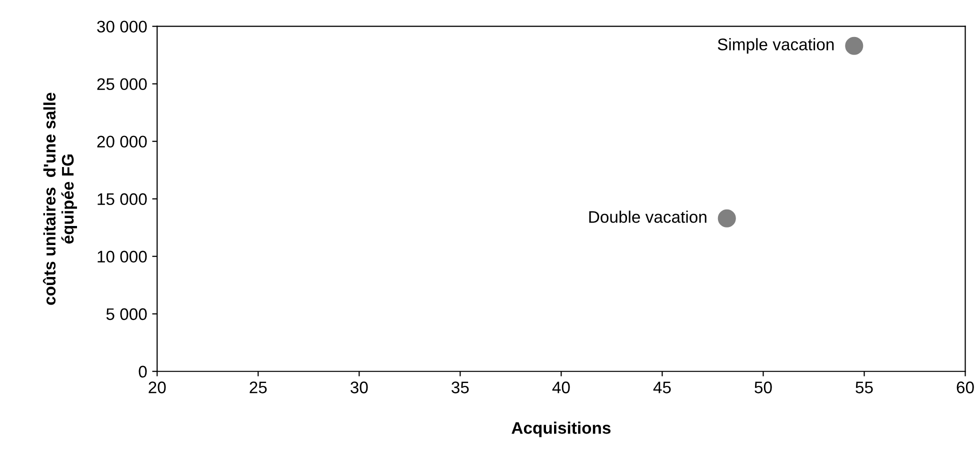 The image size is (976, 454). Describe the element at coordinates (122, 26) in the screenshot. I see `y-tick-label: 30 000` at that location.